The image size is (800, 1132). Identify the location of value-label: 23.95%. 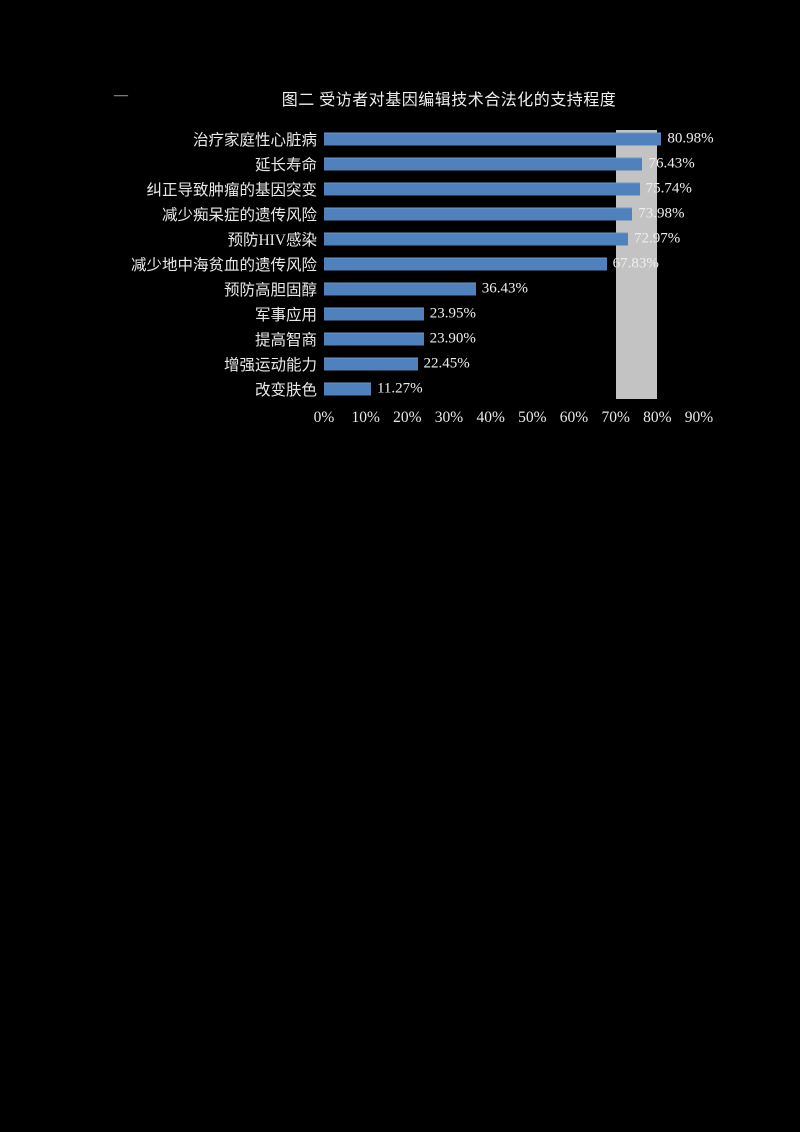
(453, 313).